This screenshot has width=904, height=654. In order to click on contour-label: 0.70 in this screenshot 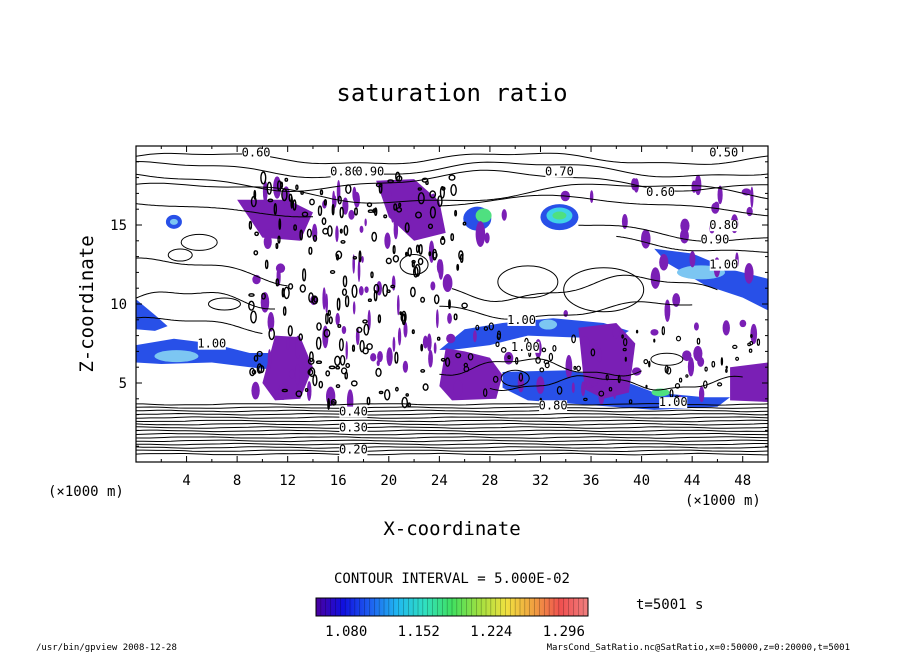, I will do `click(559, 171)`.